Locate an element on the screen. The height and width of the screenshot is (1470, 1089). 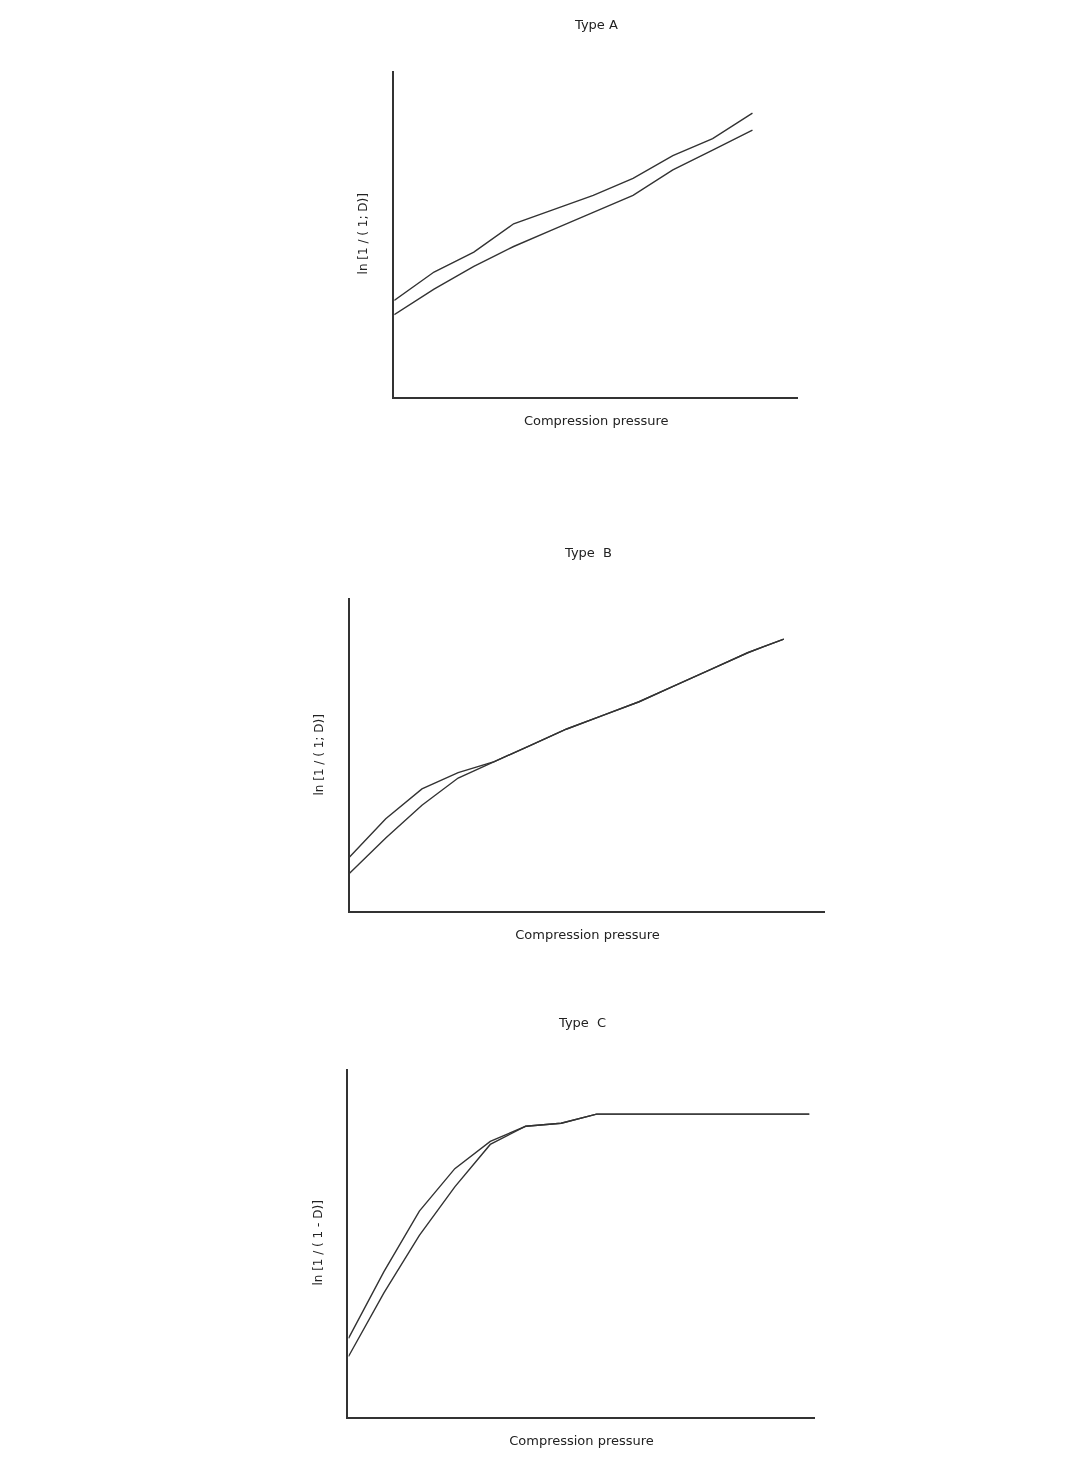
chart-title: Type C is located at coordinates (582, 1022).